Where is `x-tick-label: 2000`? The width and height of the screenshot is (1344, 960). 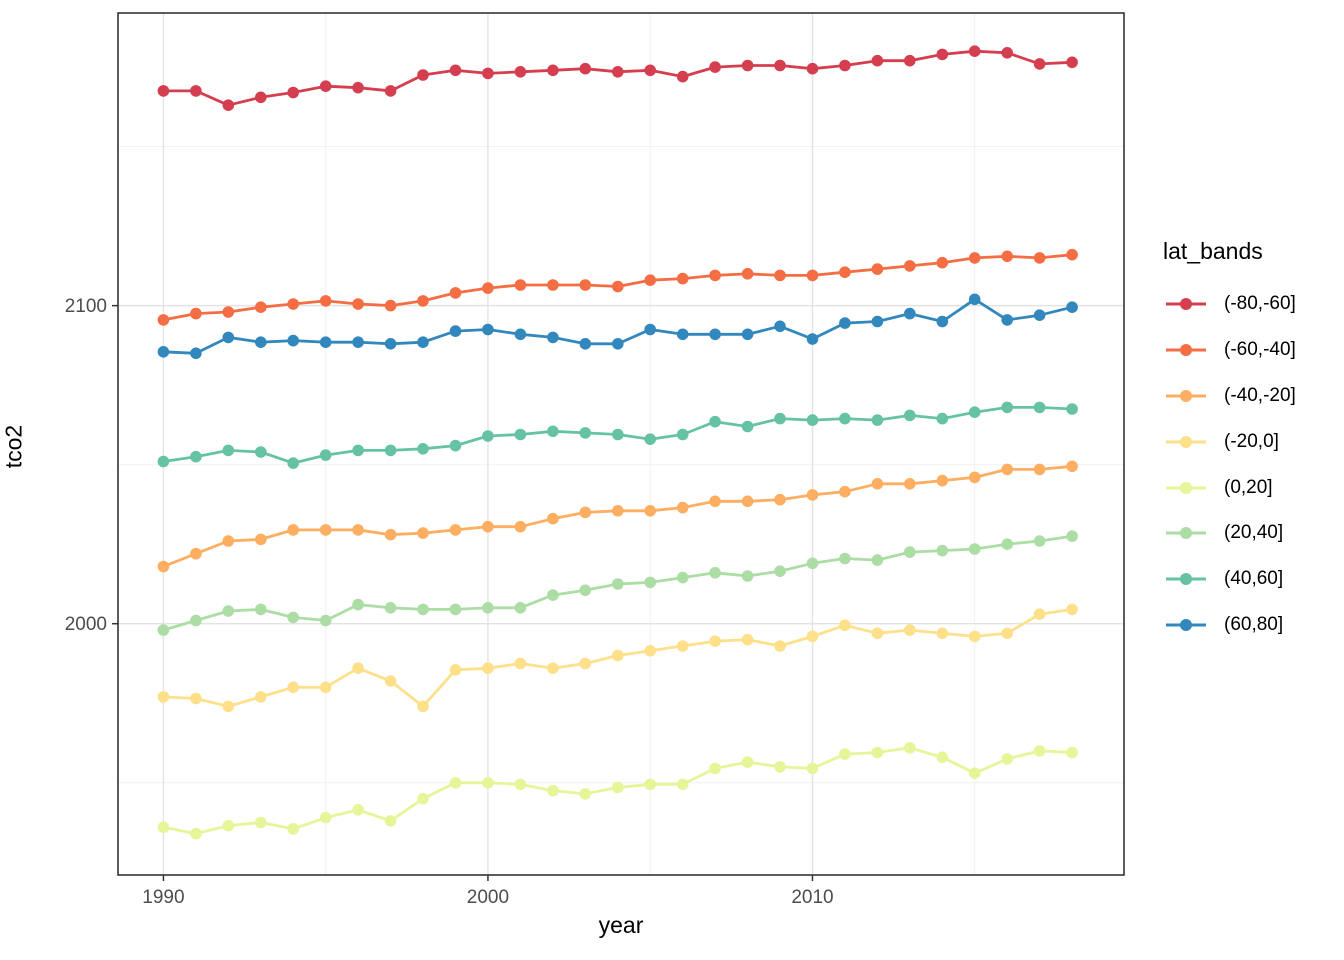
x-tick-label: 2000 is located at coordinates (488, 897).